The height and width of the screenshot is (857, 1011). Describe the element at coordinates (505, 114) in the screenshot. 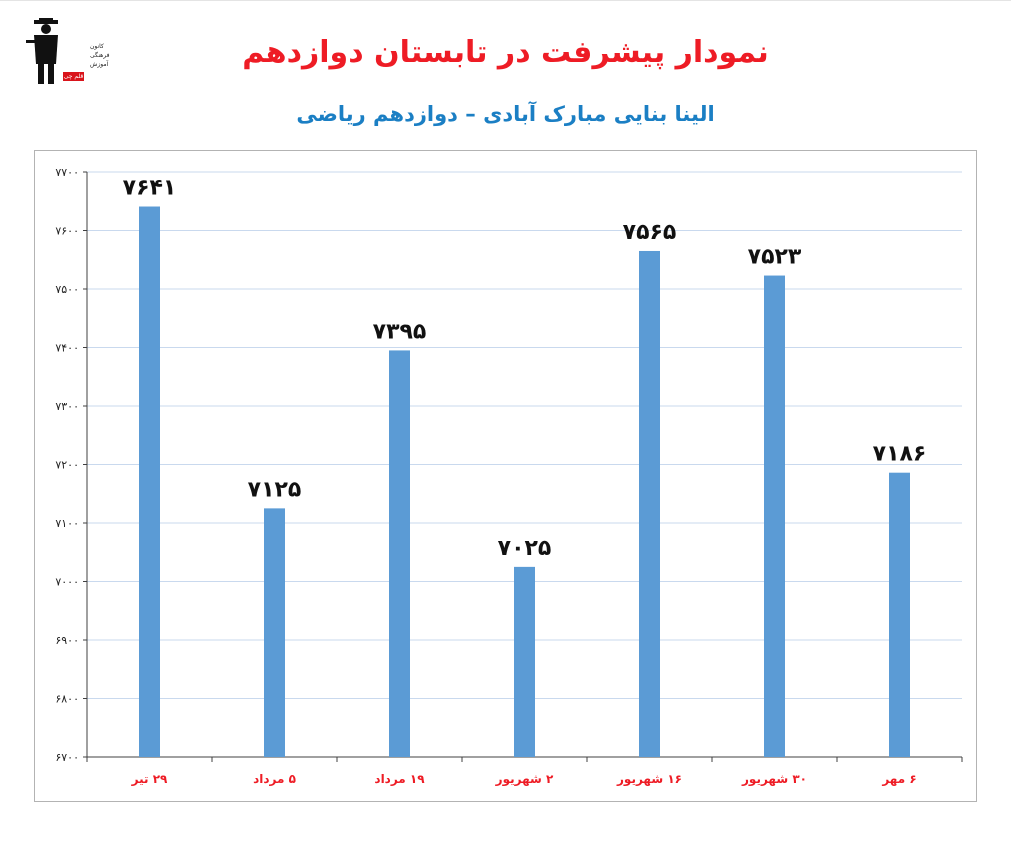

I see `page-subtitle: الینا بنایی مبارک آبادی – دوازدهم ریاضی` at that location.